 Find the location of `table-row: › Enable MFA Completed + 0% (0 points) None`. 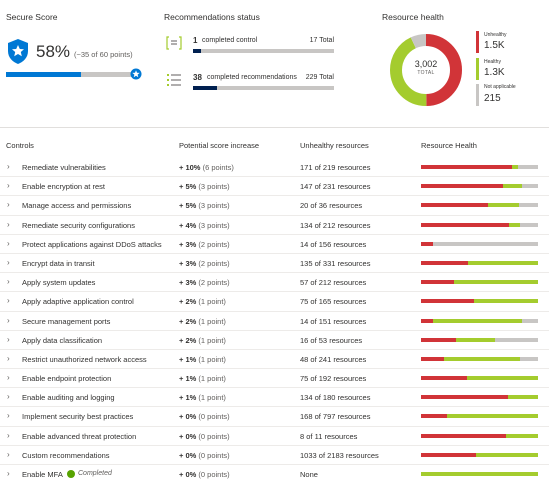

table-row: › Enable MFA Completed + 0% (0 points) None is located at coordinates (274, 473).